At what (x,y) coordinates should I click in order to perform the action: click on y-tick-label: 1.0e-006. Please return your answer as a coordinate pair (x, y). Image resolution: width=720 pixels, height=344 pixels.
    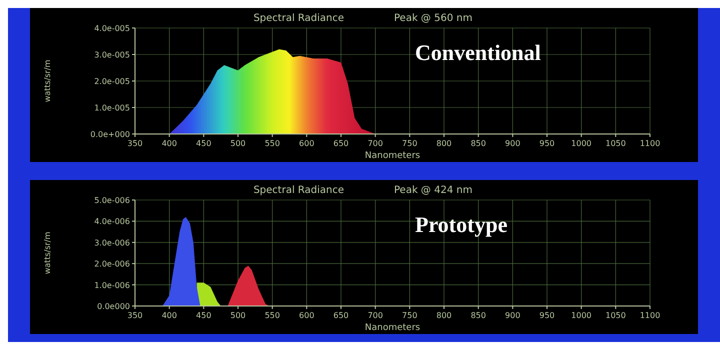
    Looking at the image, I should click on (112, 285).